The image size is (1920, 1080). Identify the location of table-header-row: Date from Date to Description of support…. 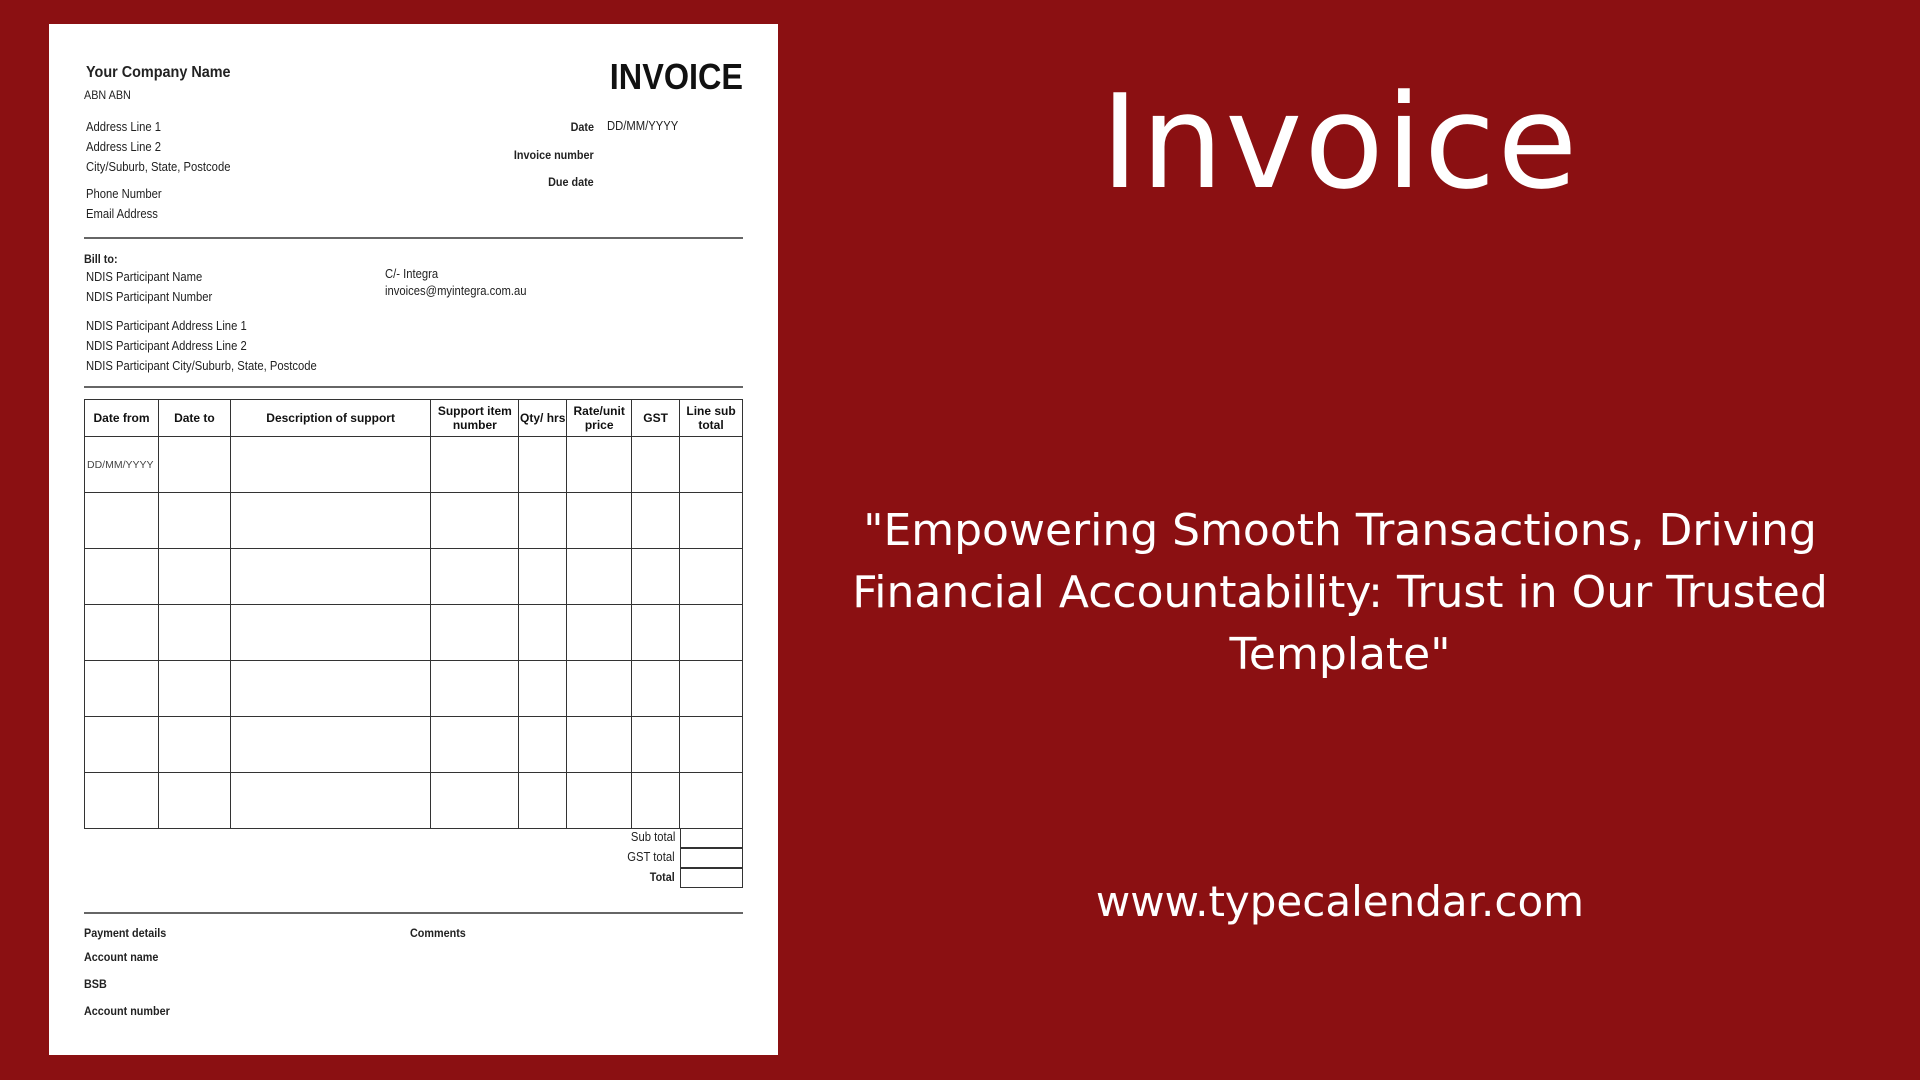
(413, 418).